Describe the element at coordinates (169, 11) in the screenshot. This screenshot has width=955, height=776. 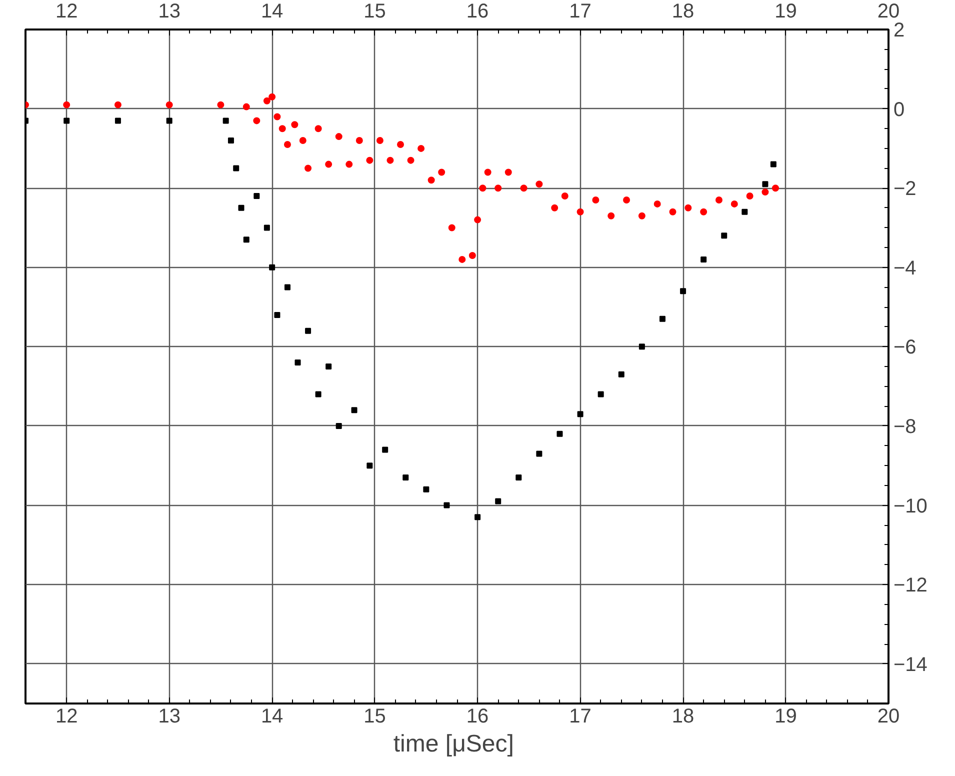
I see `x2-tick-label: 13` at that location.